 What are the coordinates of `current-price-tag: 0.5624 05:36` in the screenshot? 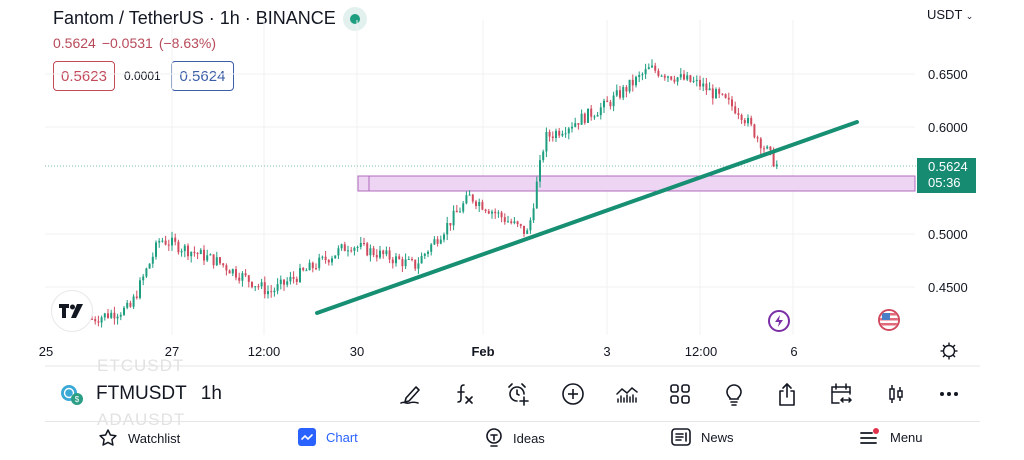 It's located at (946, 175).